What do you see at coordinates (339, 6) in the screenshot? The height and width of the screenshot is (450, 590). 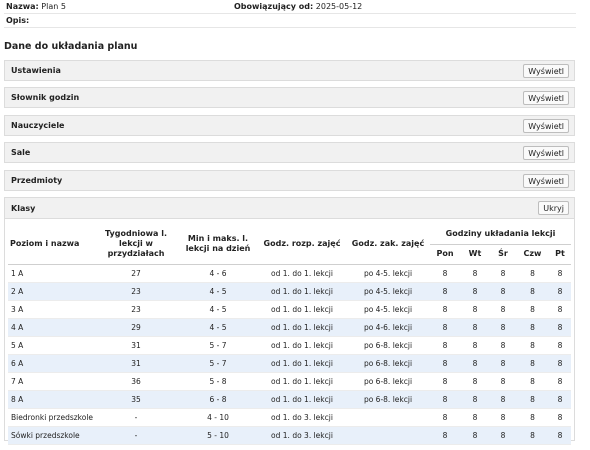 I see `plan-valid-value: 2025-05-12` at bounding box center [339, 6].